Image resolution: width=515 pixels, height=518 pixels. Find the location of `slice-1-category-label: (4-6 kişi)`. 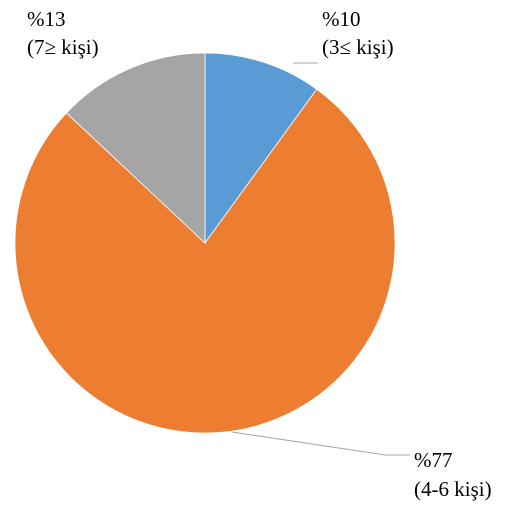

slice-1-category-label: (4-6 kişi) is located at coordinates (453, 489).